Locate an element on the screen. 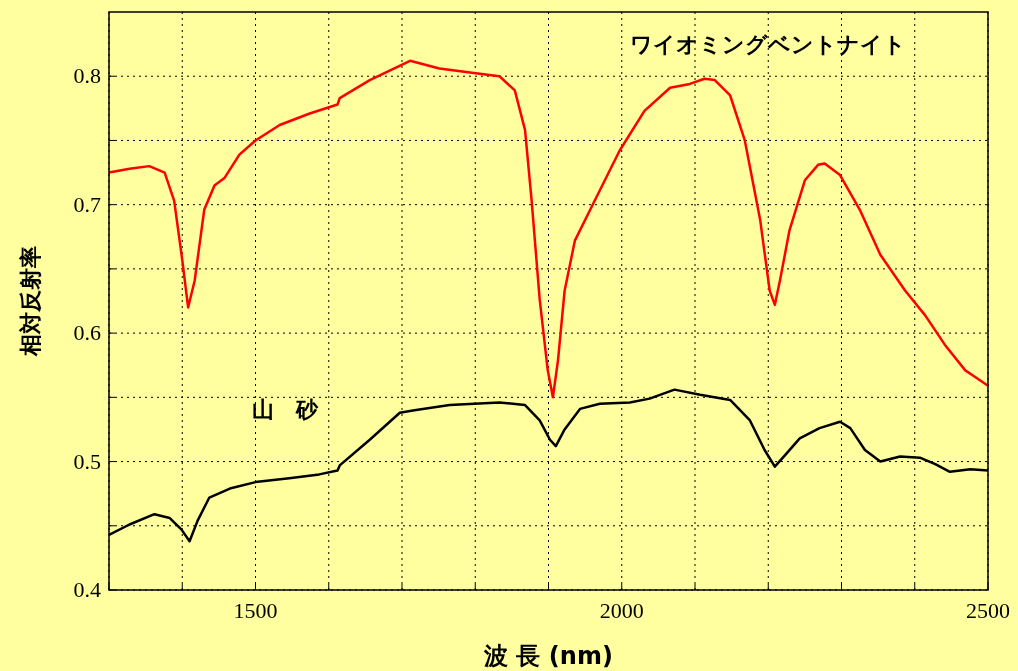  text: 山 砂 is located at coordinates (285, 409).